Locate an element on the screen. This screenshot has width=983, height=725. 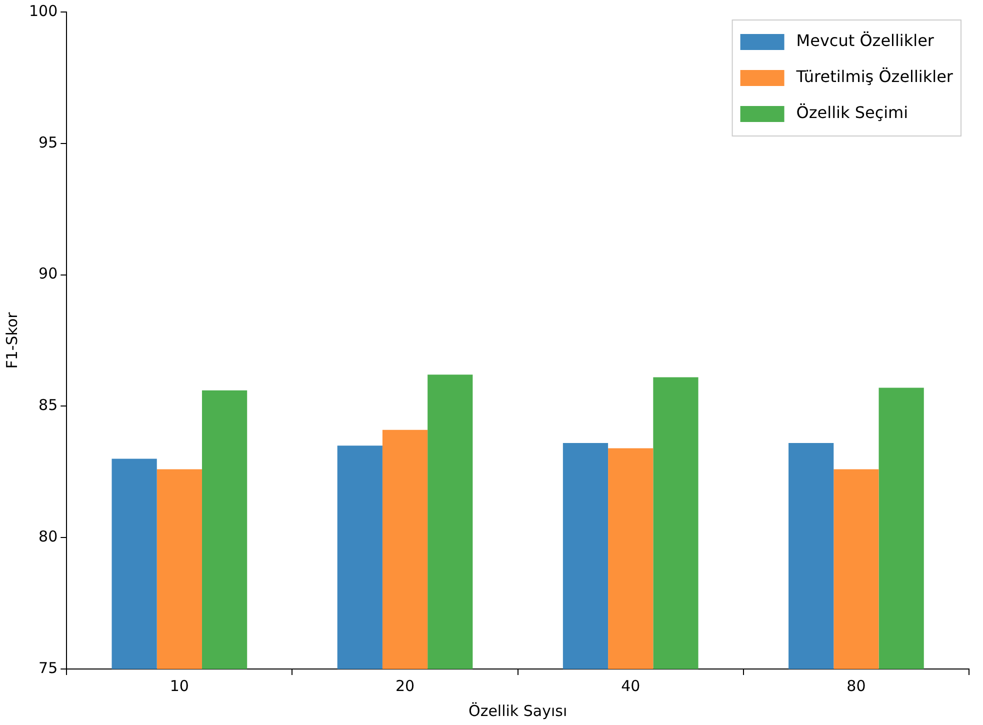
legend-label: Mevcut Özellikler is located at coordinates (865, 40).